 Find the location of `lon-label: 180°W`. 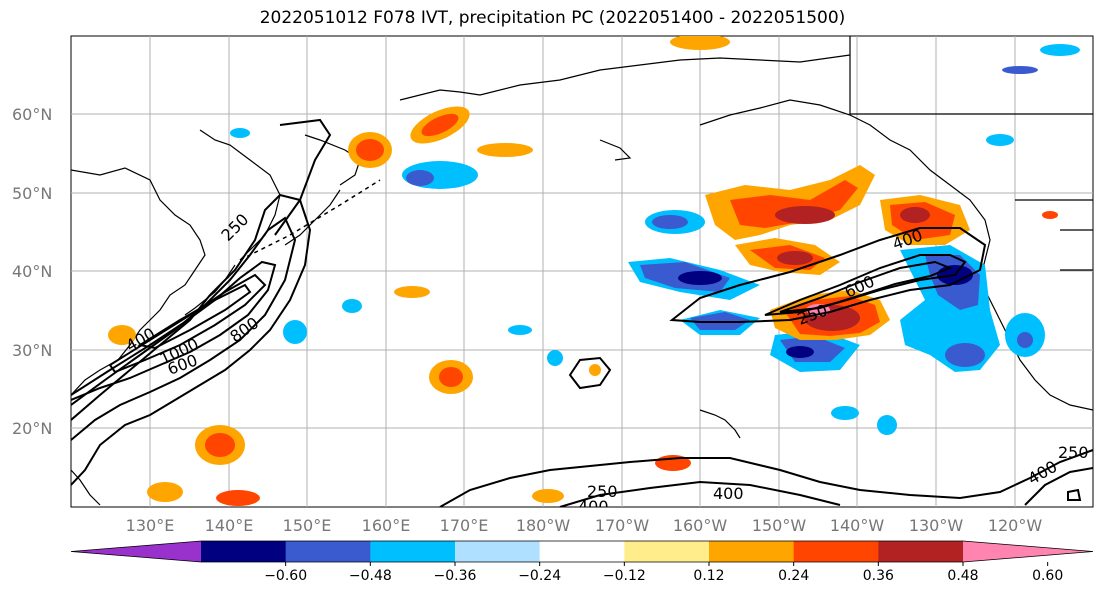

lon-label: 180°W is located at coordinates (543, 525).